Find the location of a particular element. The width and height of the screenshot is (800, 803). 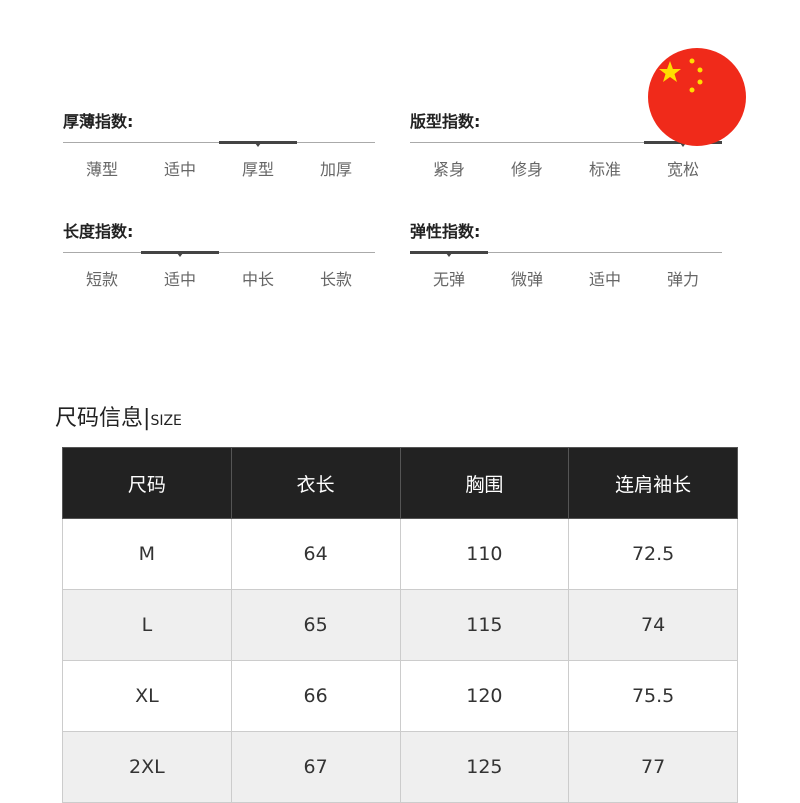

scale-option: 无弹 is located at coordinates (448, 279).